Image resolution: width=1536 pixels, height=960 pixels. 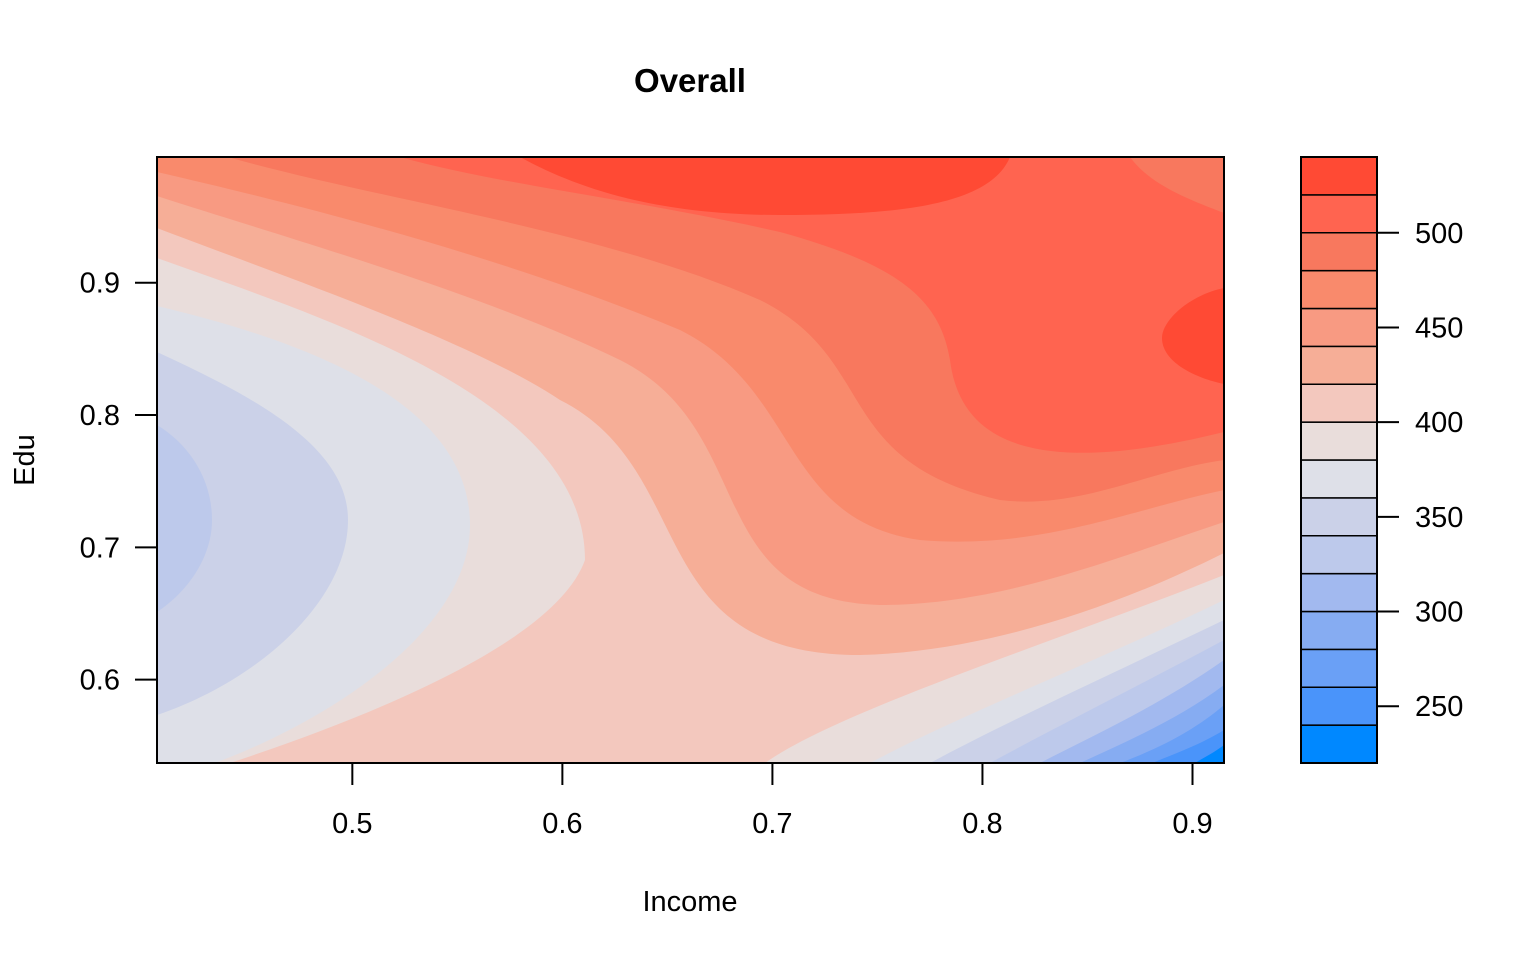 I want to click on colorbar: 250 300 350 400 450 500, so click(x=1381, y=460).